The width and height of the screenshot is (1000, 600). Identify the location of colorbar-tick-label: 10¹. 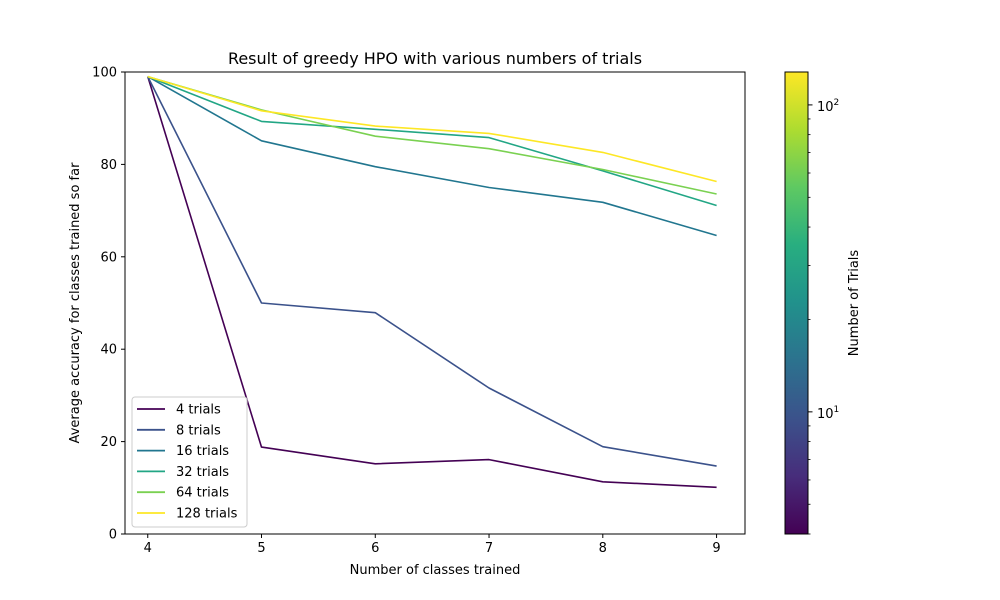
(828, 413).